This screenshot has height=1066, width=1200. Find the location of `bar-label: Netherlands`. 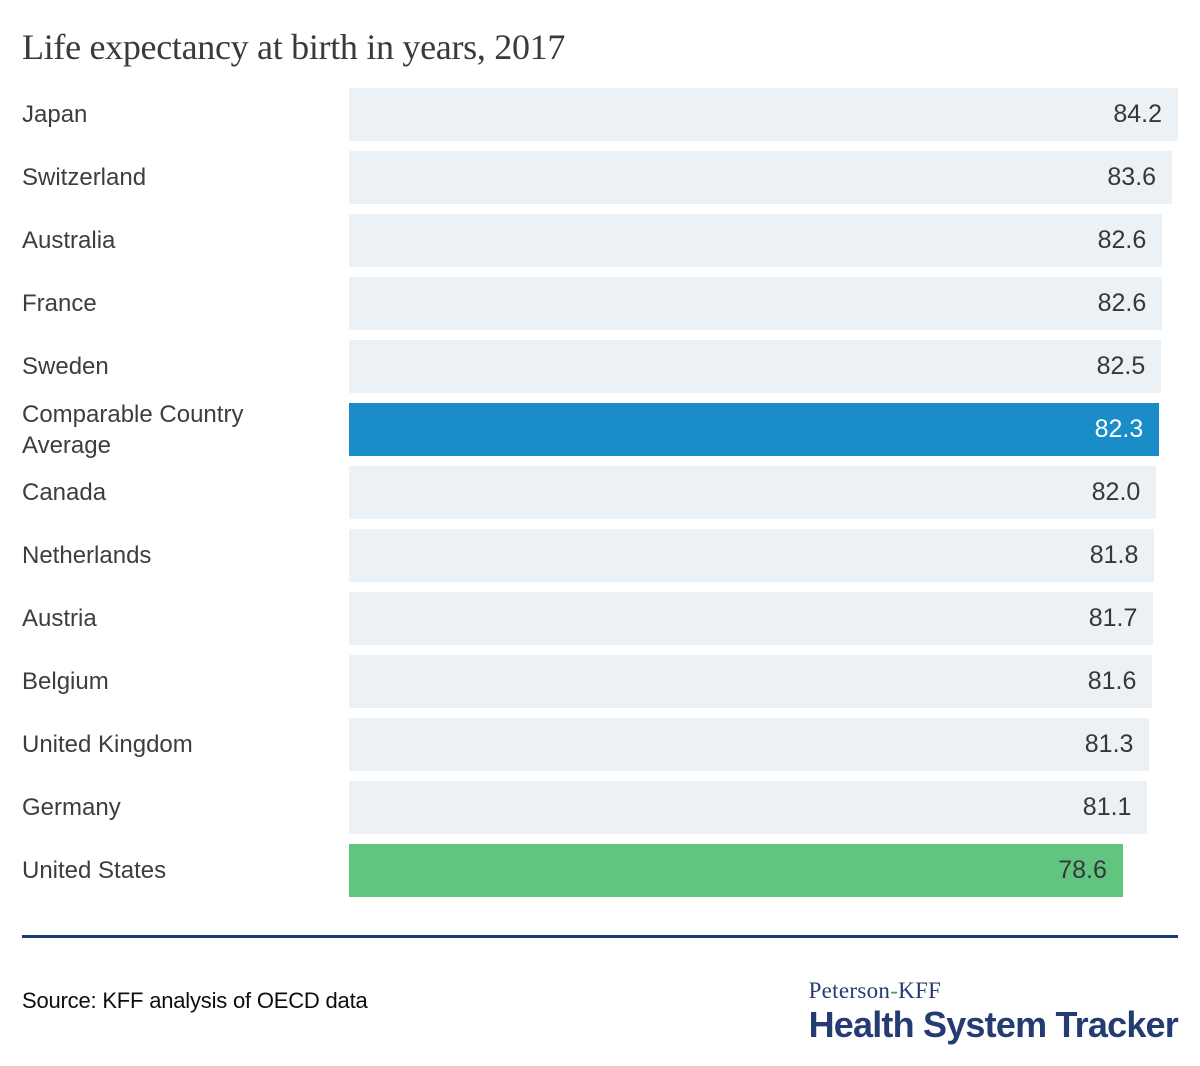

bar-label: Netherlands is located at coordinates (87, 556).